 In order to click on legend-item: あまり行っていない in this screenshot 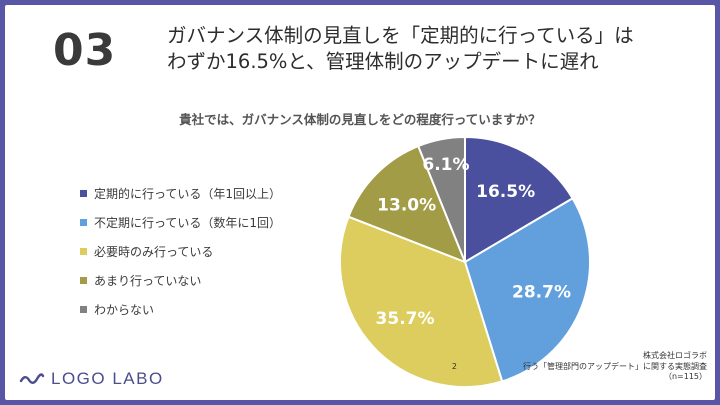, I will do `click(180, 280)`.